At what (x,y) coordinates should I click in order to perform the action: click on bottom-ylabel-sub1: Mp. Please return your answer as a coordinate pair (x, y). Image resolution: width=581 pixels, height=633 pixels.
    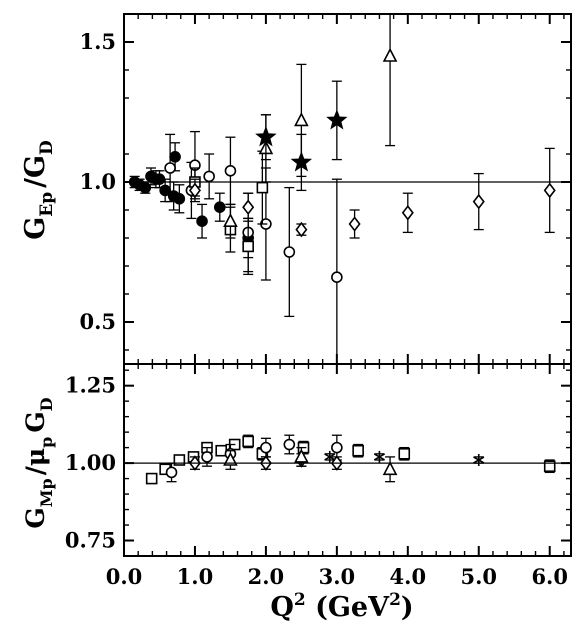
    Looking at the image, I should click on (46, 492).